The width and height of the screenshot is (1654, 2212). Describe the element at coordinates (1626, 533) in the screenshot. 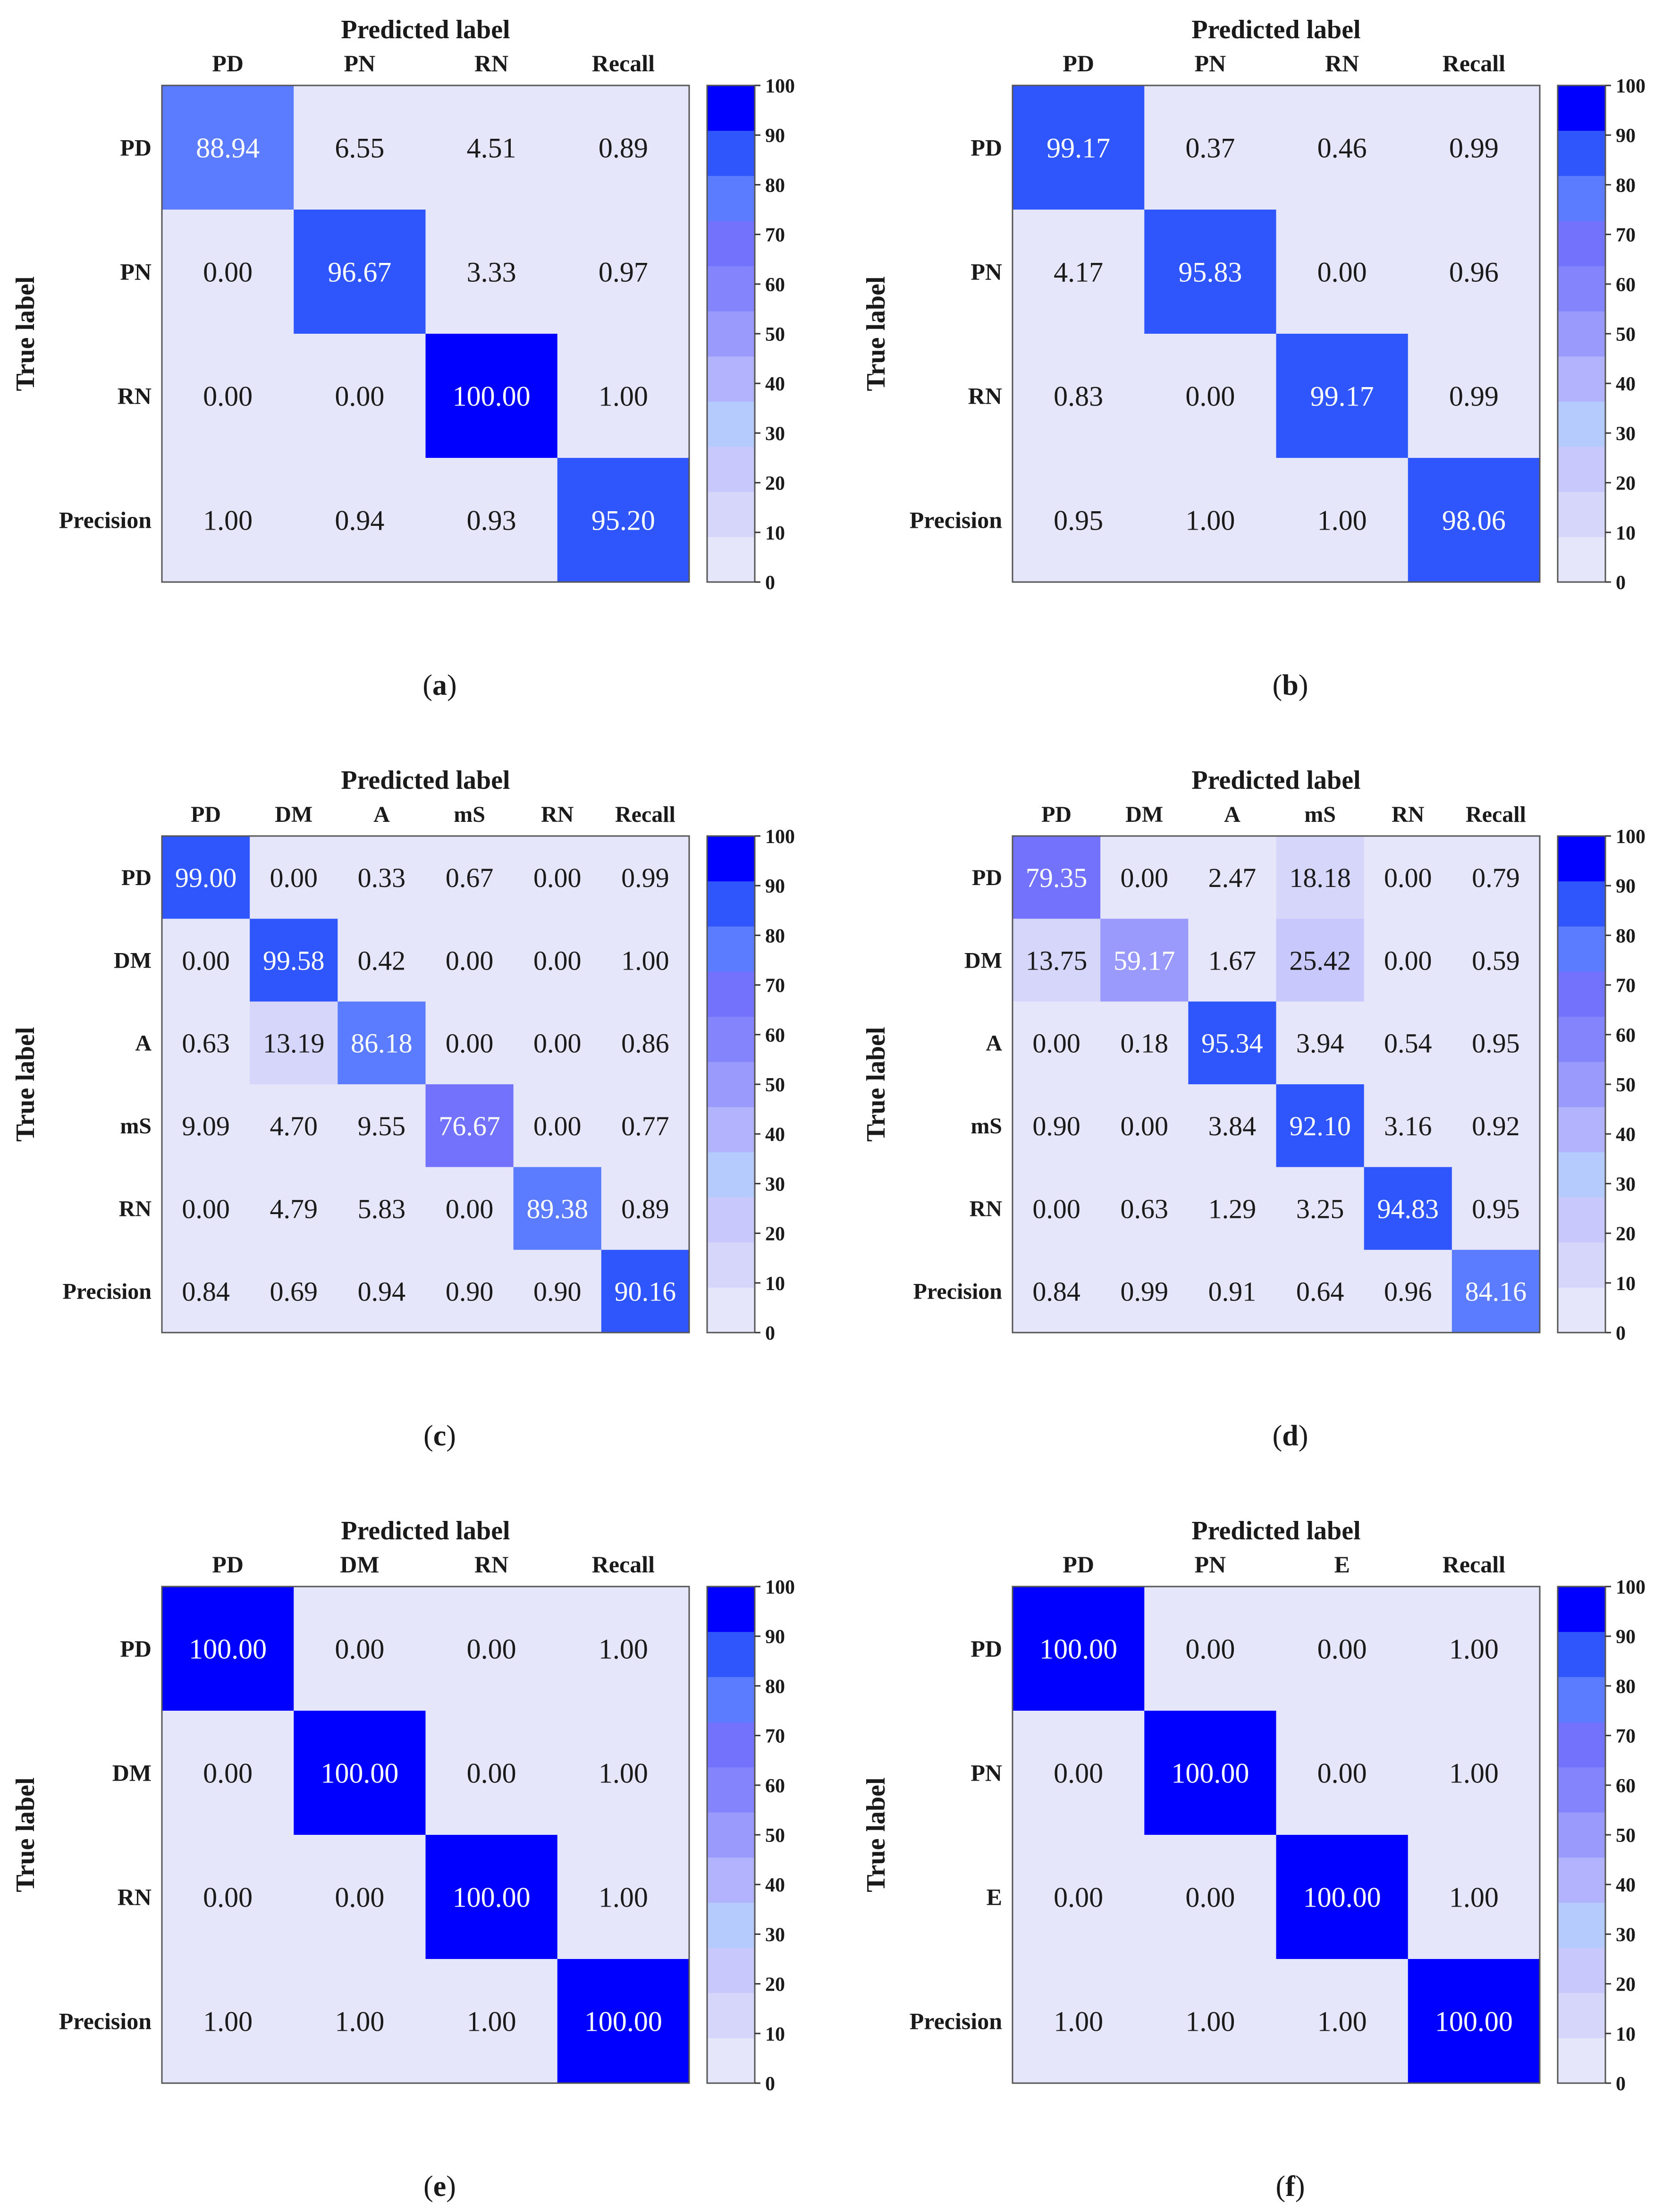

I see `colorbar-tick-label: 10` at that location.